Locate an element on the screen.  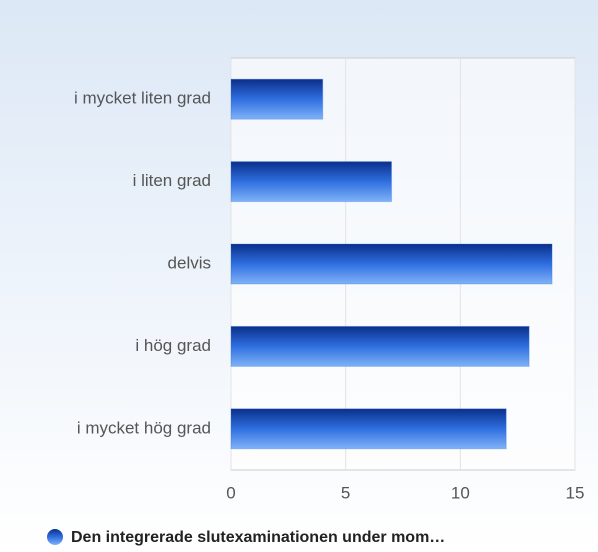
y-tick-label: delvis is located at coordinates (189, 262).